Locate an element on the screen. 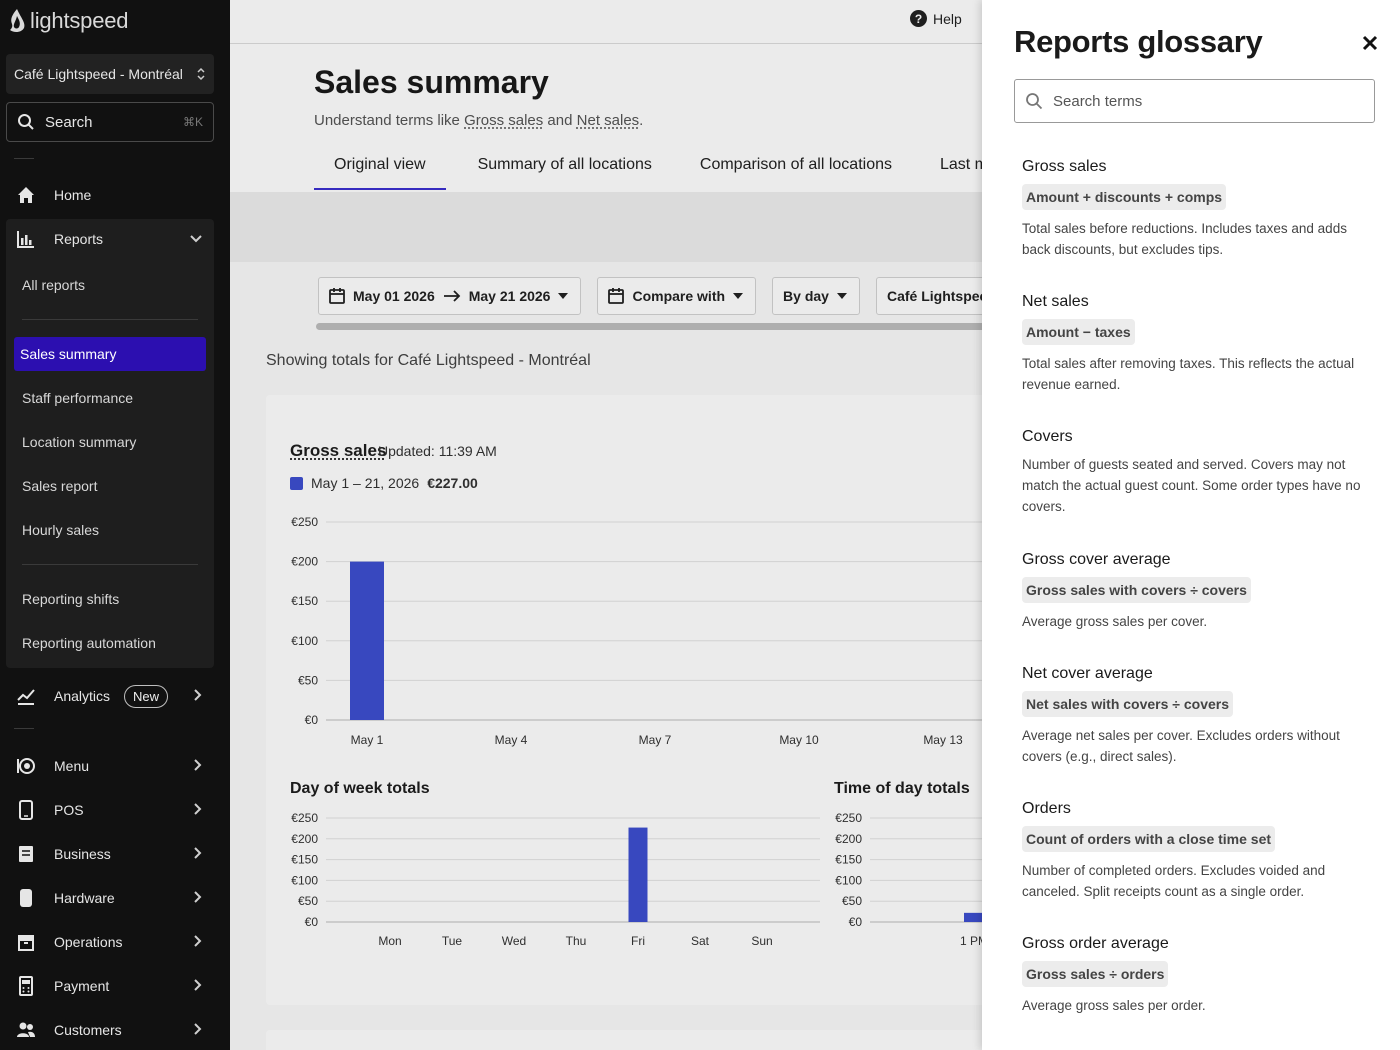 The width and height of the screenshot is (1400, 1050). search-shortcut: ⌘K is located at coordinates (192, 122).